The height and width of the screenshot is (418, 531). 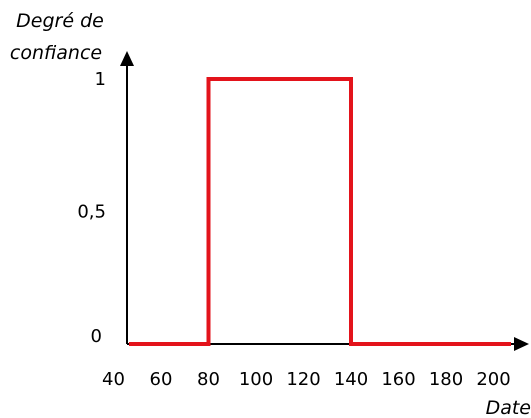 I want to click on x-tick-label: 200, so click(x=493, y=379).